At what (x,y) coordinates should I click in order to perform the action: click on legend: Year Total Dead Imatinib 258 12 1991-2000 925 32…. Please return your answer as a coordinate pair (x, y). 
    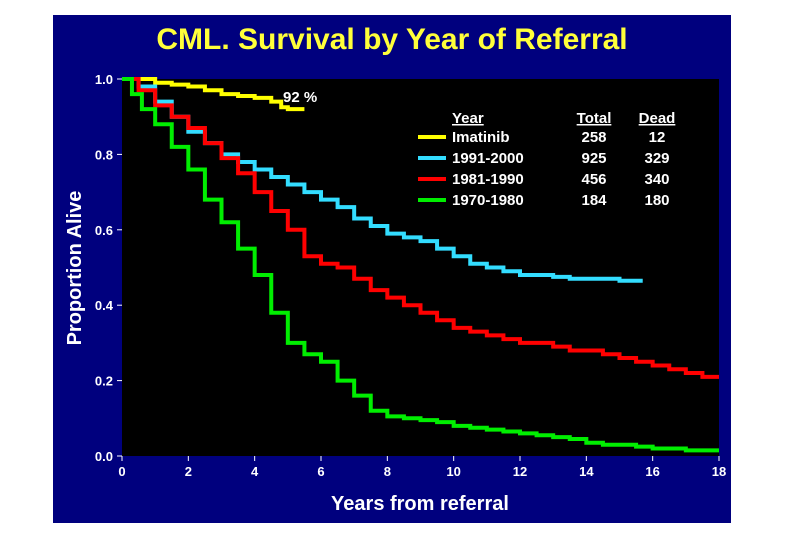
    Looking at the image, I should click on (546, 159).